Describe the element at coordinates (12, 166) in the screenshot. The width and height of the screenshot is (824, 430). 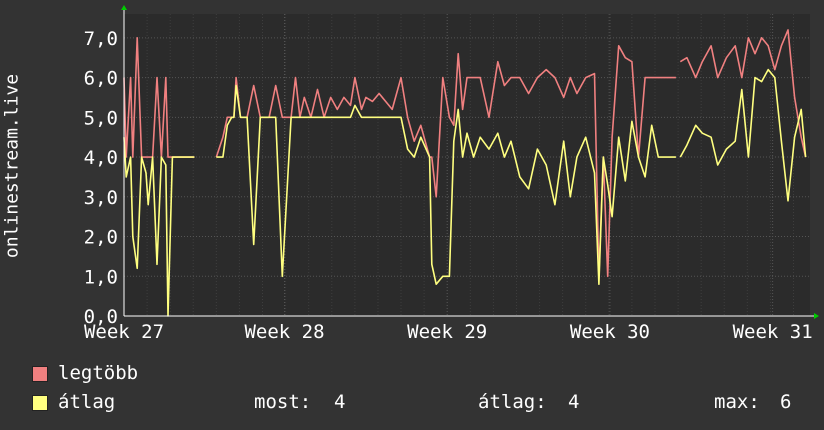
I see `y-axis-label: onlinestream.live` at that location.